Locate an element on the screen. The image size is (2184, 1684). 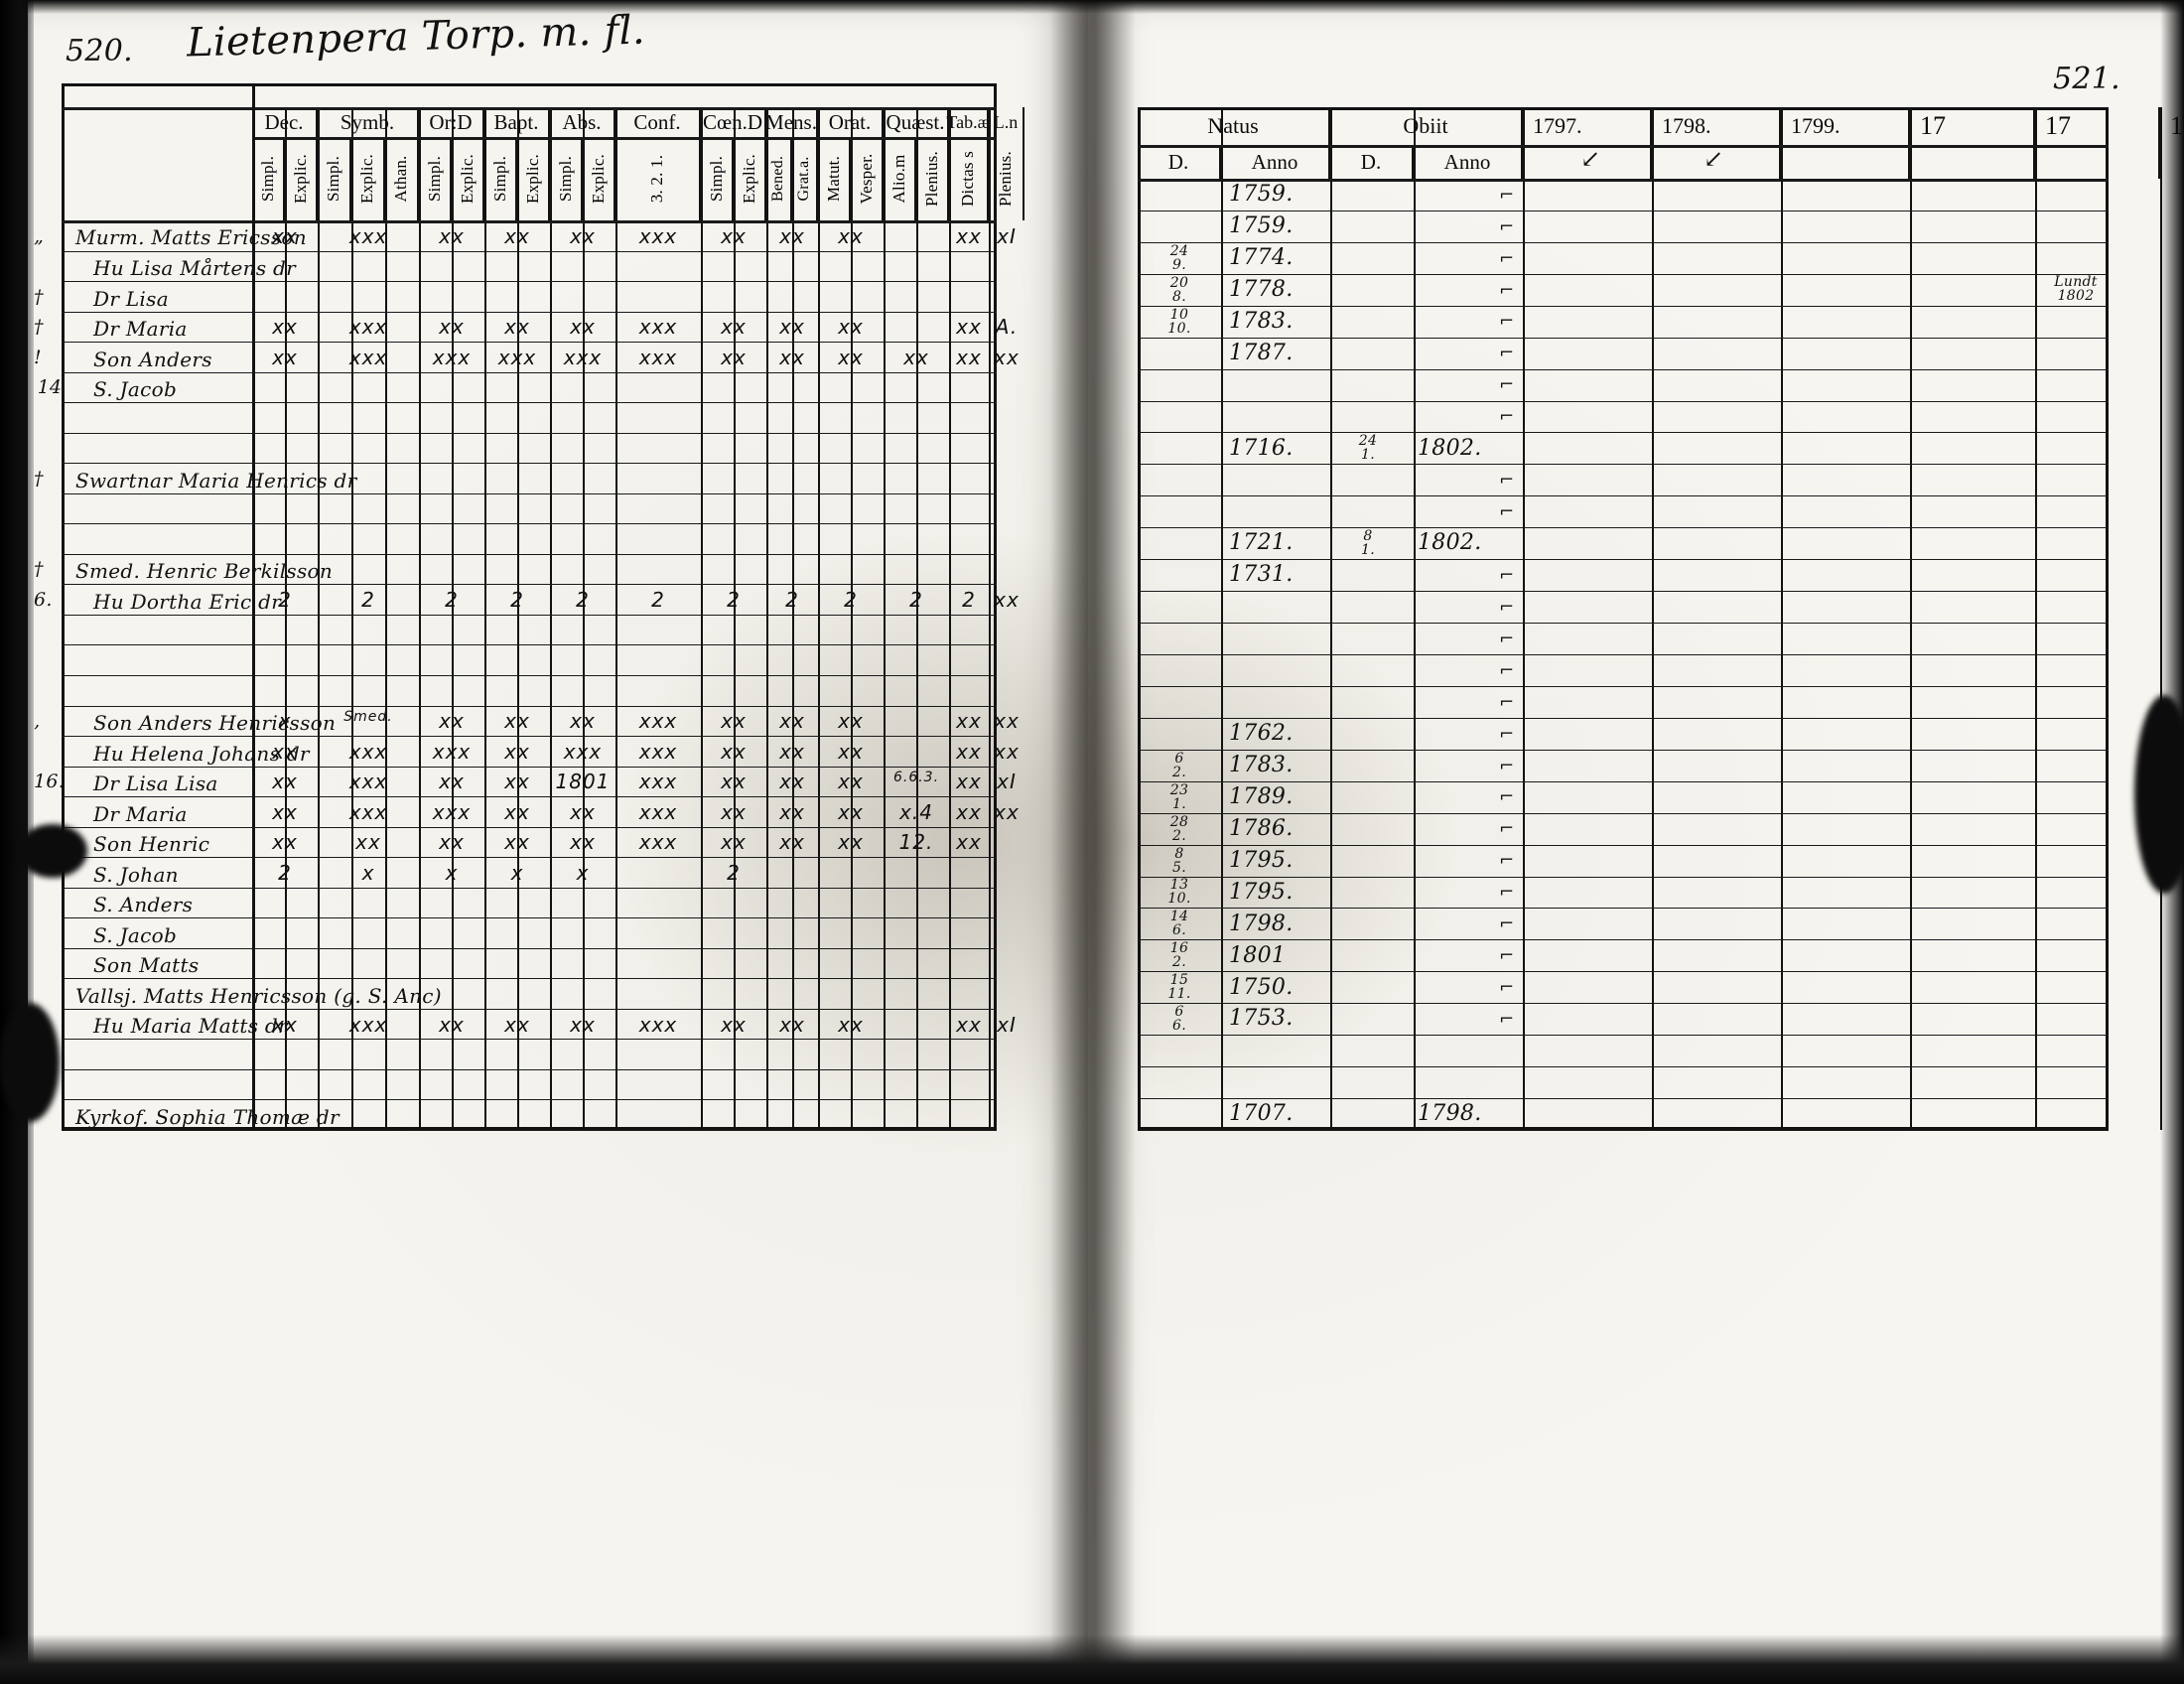
column-sub-header-label: 3. 2. 1. is located at coordinates (656, 179).